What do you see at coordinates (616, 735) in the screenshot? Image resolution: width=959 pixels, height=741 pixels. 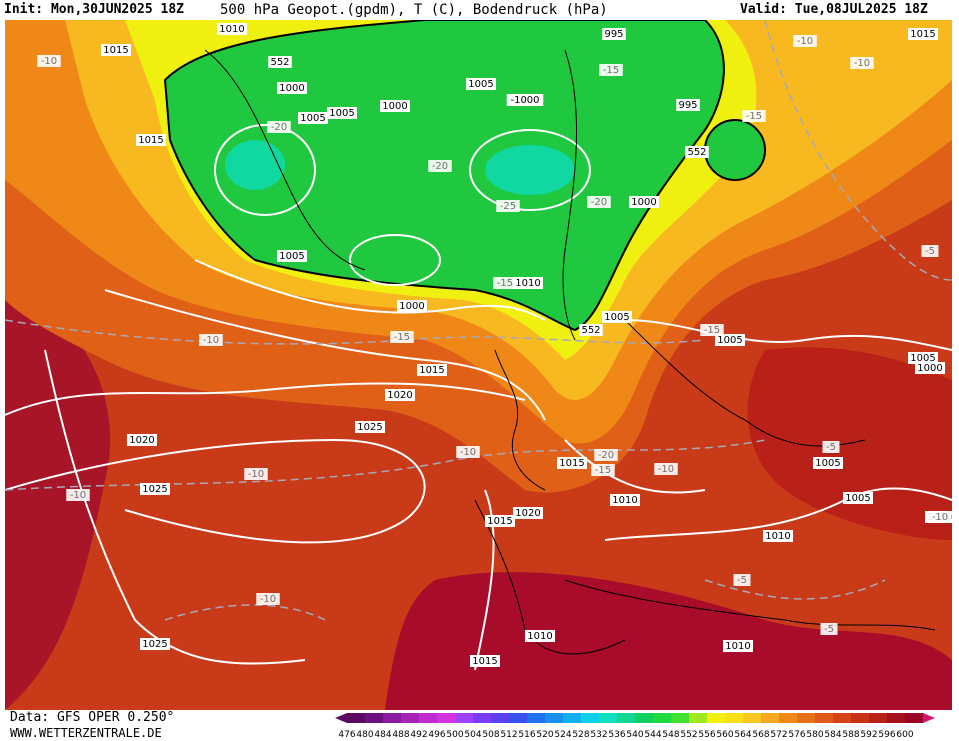 I see `colorbar-tick-label: 536` at bounding box center [616, 735].